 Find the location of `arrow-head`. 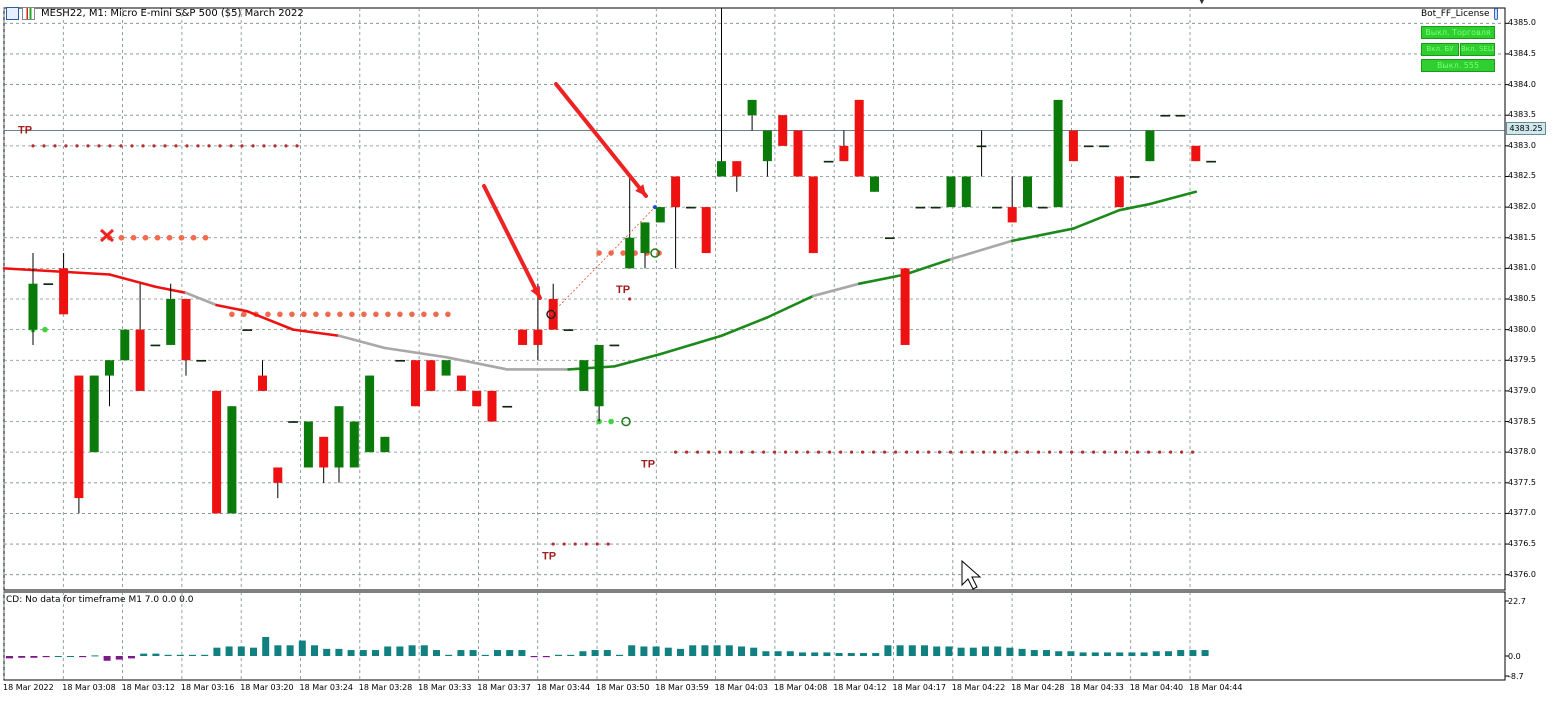

arrow-head is located at coordinates (535, 292).